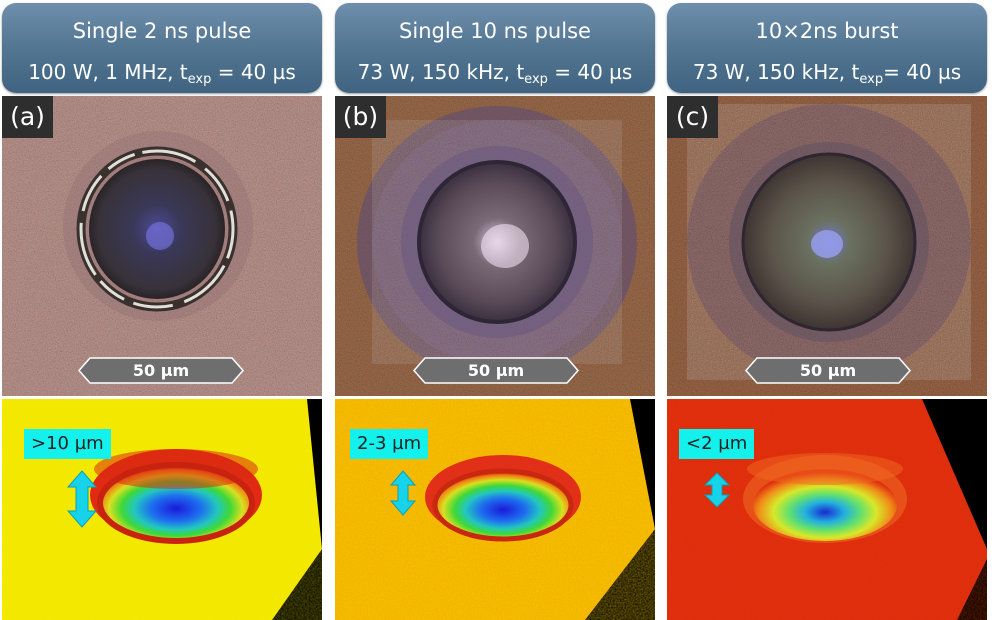 The image size is (992, 620). I want to click on panel-a-depth-arrow, so click(82, 499).